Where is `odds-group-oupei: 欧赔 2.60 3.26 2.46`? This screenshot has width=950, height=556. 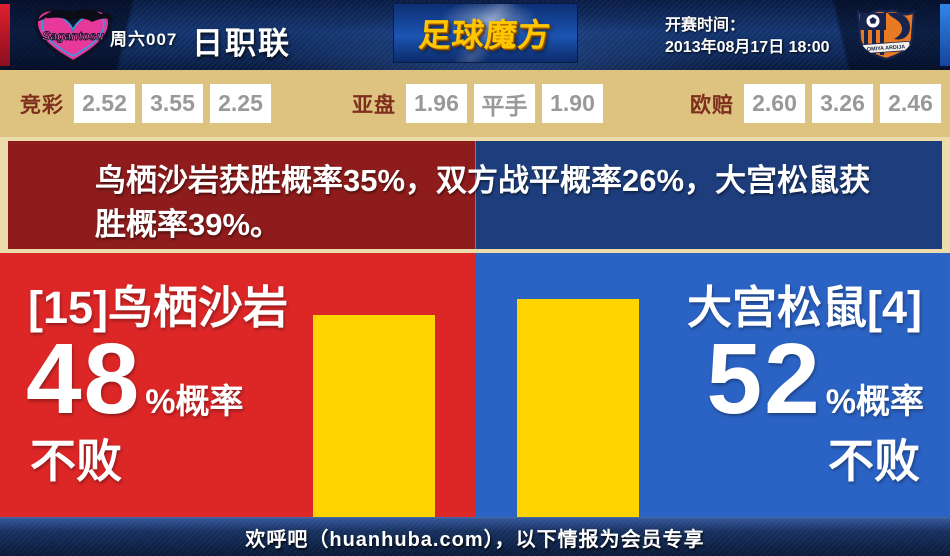
odds-group-oupei: 欧赔 2.60 3.26 2.46 is located at coordinates (815, 103).